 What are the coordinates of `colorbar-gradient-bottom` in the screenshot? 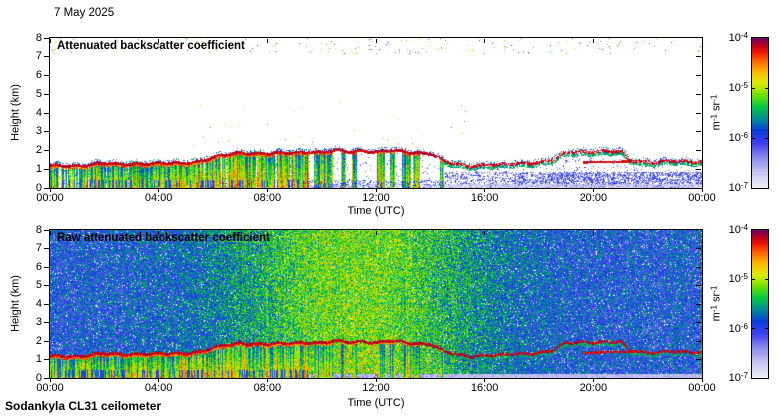 It's located at (760, 304).